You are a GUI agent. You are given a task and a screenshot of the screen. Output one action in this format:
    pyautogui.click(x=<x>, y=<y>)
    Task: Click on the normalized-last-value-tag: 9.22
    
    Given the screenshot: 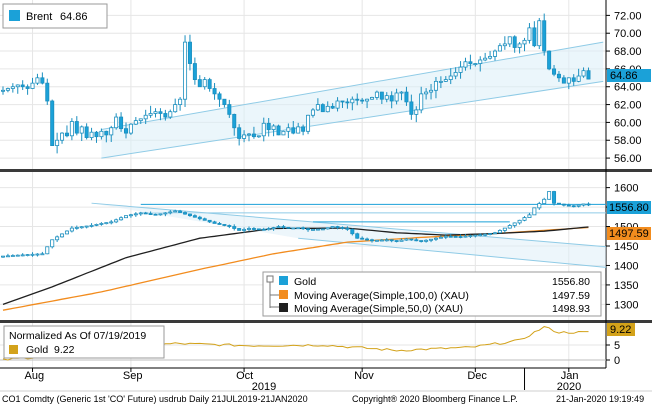 What is the action you would take?
    pyautogui.click(x=621, y=329)
    